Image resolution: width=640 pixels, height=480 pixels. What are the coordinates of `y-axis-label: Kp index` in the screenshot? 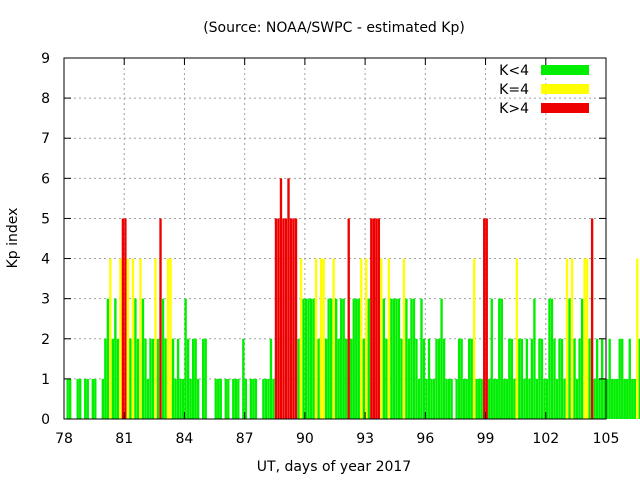 It's located at (13, 238).